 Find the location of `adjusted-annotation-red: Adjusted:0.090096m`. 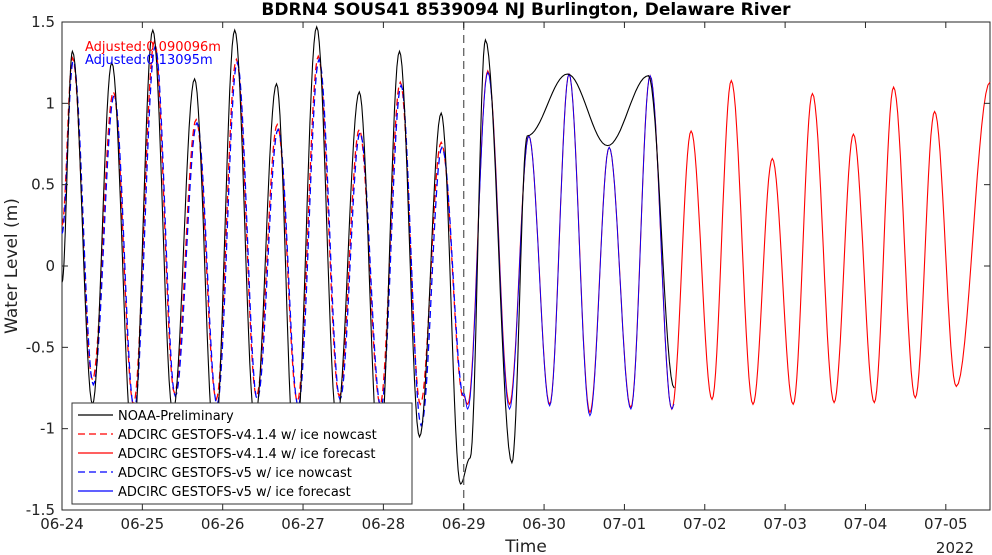

adjusted-annotation-red: Adjusted:0.090096m is located at coordinates (153, 47).